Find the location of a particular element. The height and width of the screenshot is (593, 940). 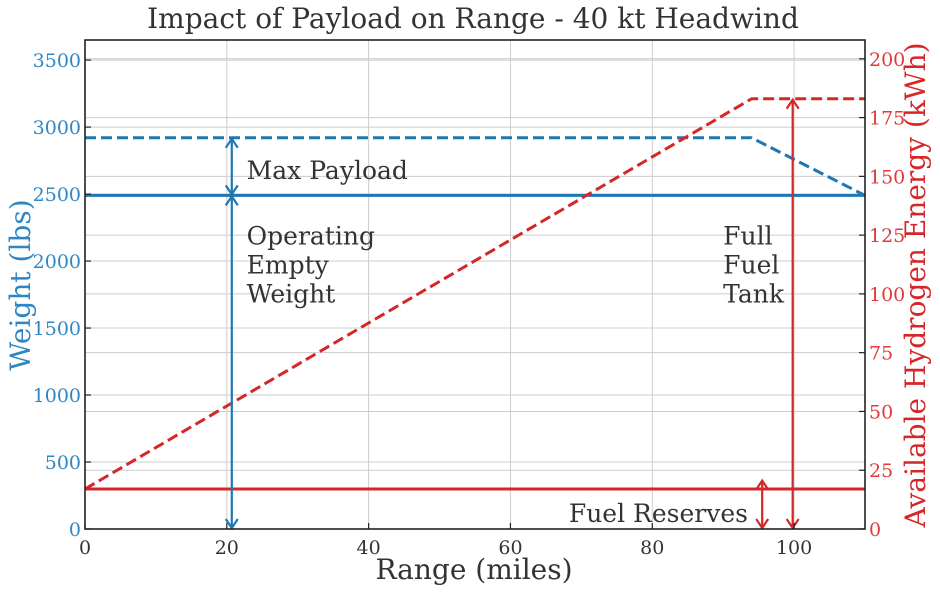

y-left-tick-label: 3500 is located at coordinates (57, 61).